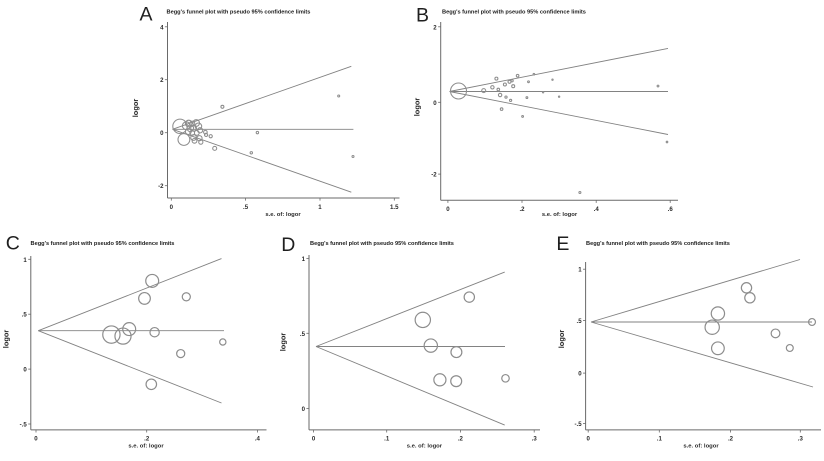  Describe the element at coordinates (671, 209) in the screenshot. I see `svg-text: .6` at that location.